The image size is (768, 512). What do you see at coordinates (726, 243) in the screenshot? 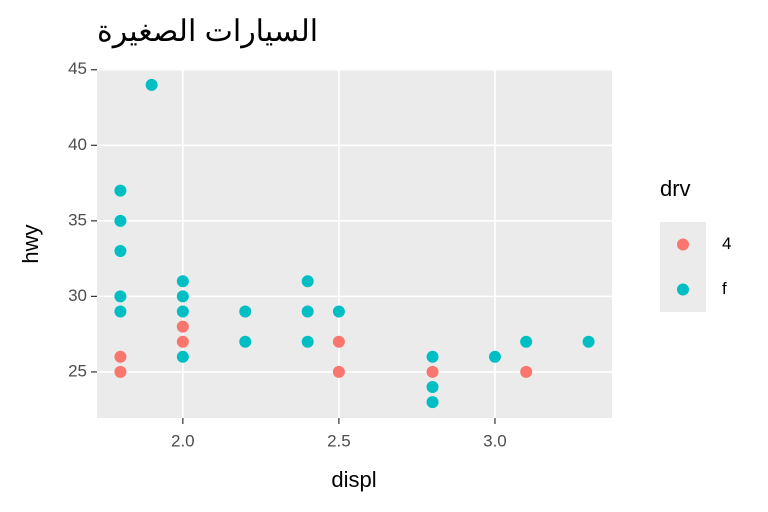
I see `legend-label: 4` at bounding box center [726, 243].